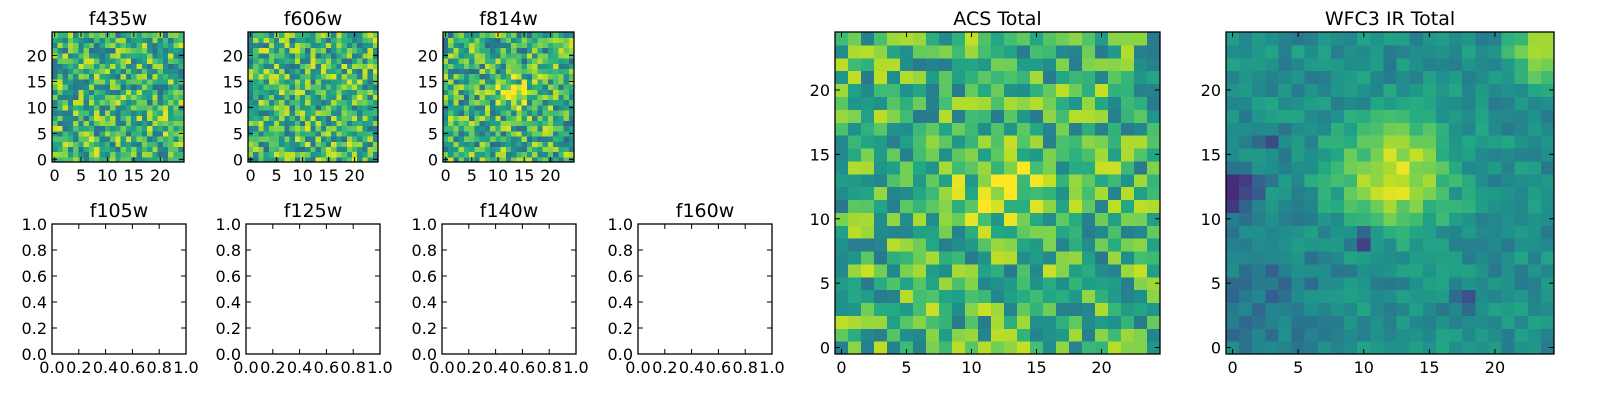 This screenshot has width=1600, height=400. What do you see at coordinates (550, 175) in the screenshot?
I see `x-tick-label: 20` at bounding box center [550, 175].